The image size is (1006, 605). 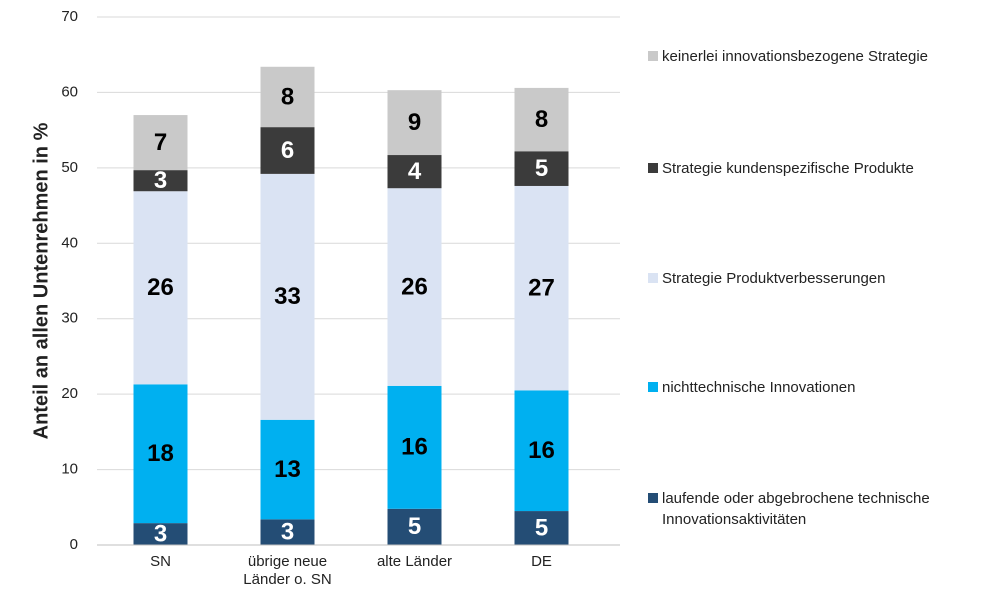 I want to click on data-label: 4, so click(x=415, y=171).